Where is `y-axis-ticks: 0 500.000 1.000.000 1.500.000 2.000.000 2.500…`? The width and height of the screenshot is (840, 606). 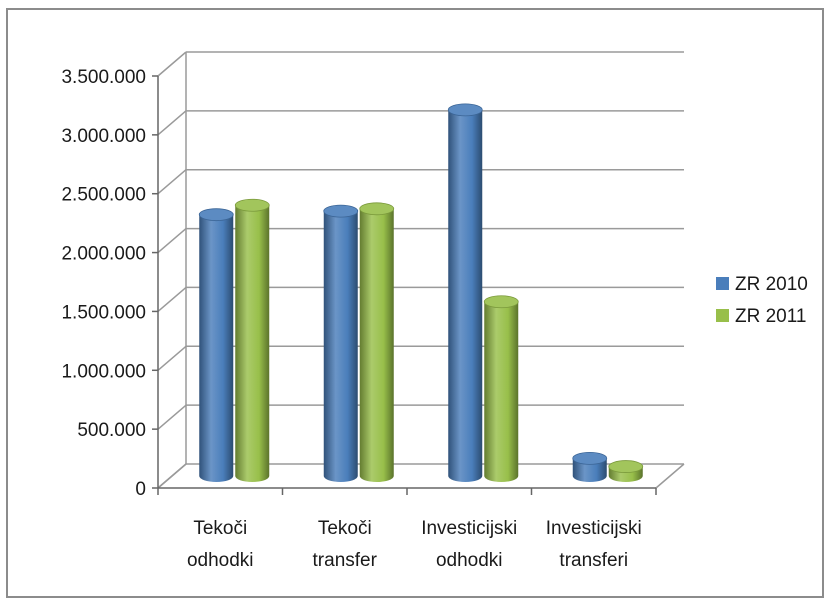
y-axis-ticks: 0 500.000 1.000.000 1.500.000 2.000.000 2.500… is located at coordinates (109, 283).